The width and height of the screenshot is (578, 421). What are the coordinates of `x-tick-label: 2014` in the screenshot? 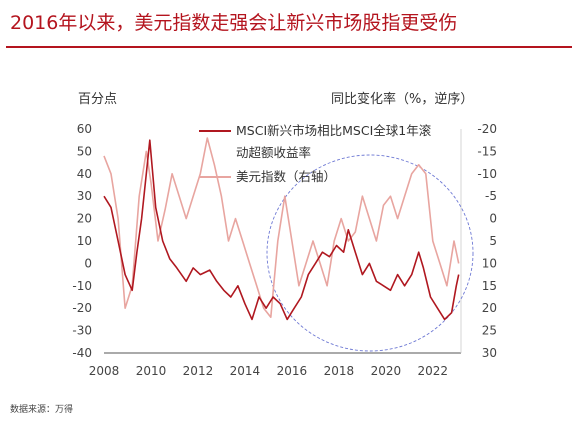 It's located at (245, 371).